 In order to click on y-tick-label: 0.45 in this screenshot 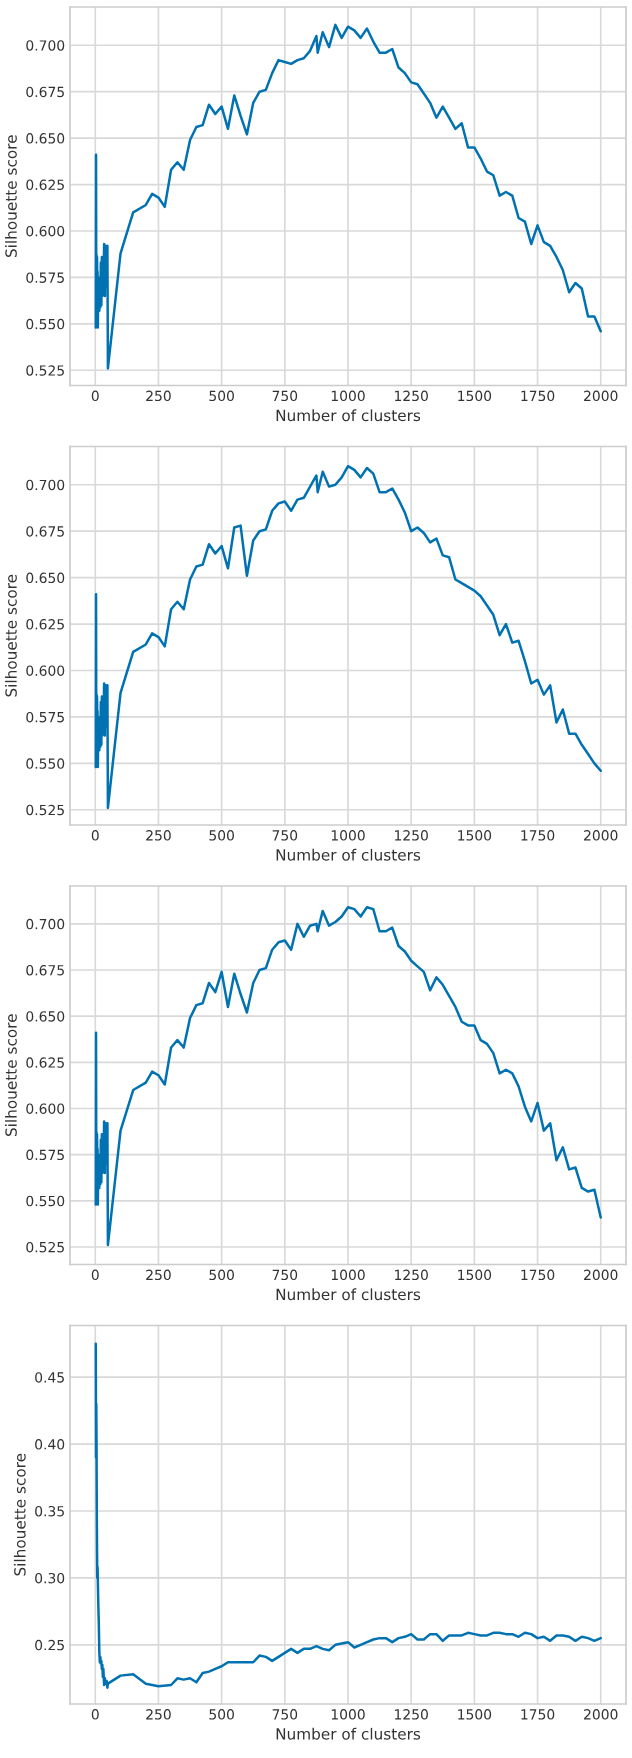, I will do `click(49, 1377)`.